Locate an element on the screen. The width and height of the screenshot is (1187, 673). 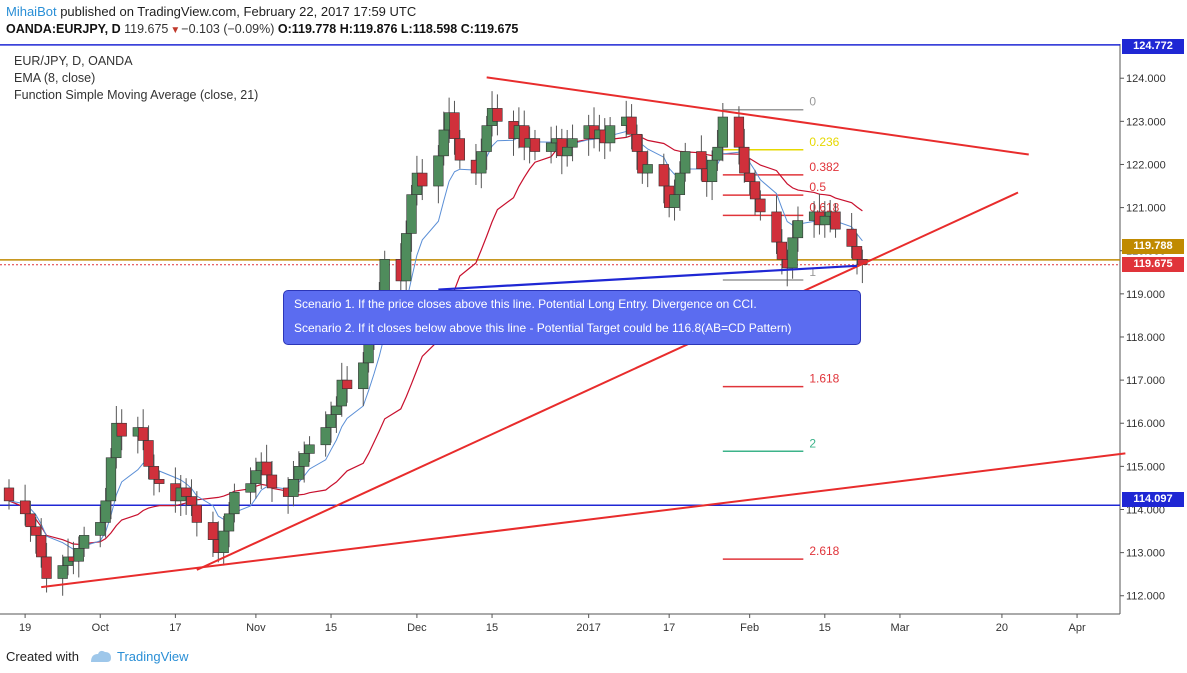
y-tick-label: 124.000 is located at coordinates (1146, 79).